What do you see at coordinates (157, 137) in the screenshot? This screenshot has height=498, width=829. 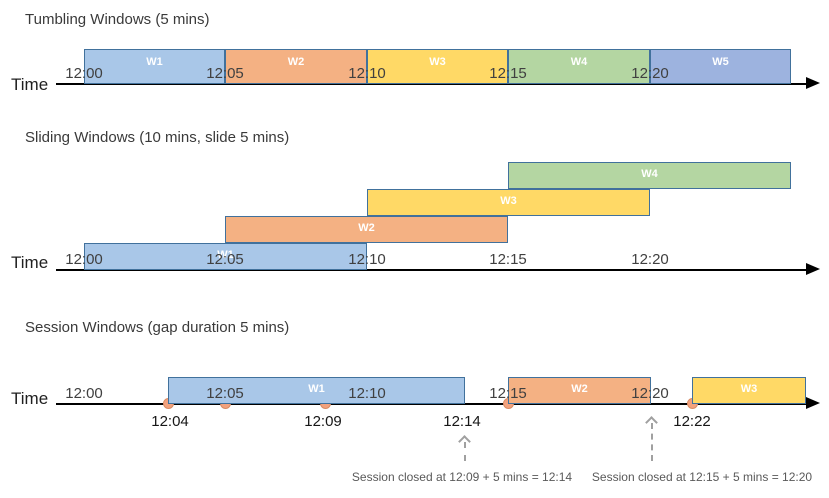 I see `section-title-sliding: Sliding Windows (10 mins, slide 5 mins)` at bounding box center [157, 137].